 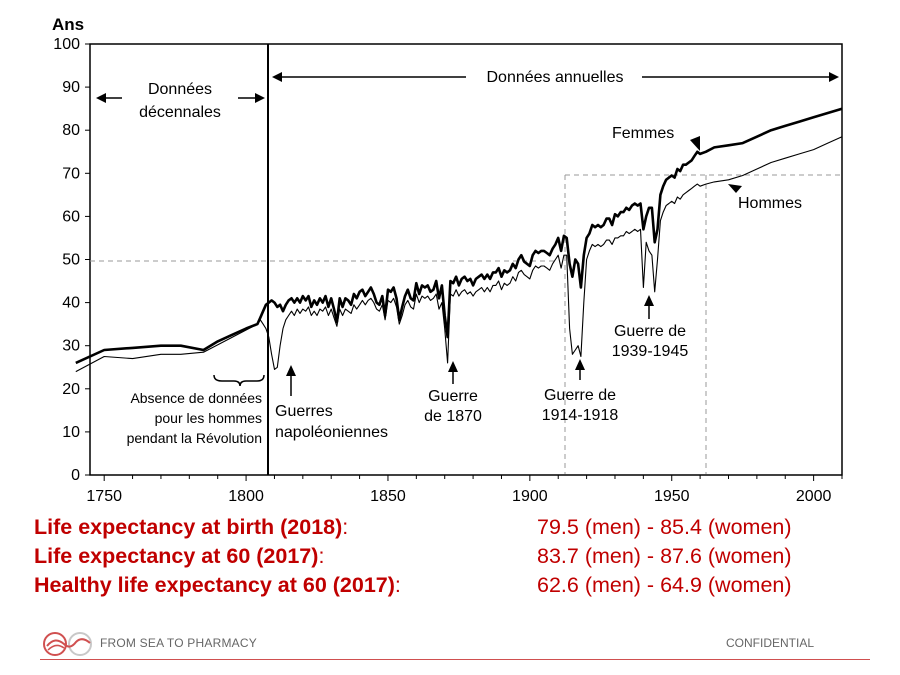 I want to click on legend-label-femmes: Femmes, so click(x=643, y=133).